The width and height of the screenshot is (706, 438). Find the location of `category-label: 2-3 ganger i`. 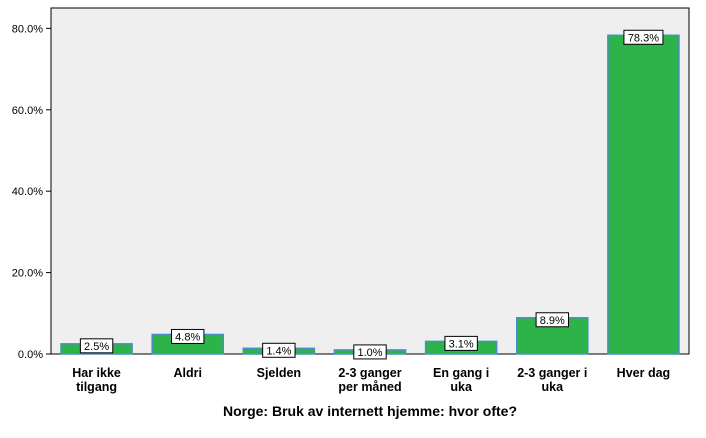

category-label: 2-3 ganger i is located at coordinates (552, 373).